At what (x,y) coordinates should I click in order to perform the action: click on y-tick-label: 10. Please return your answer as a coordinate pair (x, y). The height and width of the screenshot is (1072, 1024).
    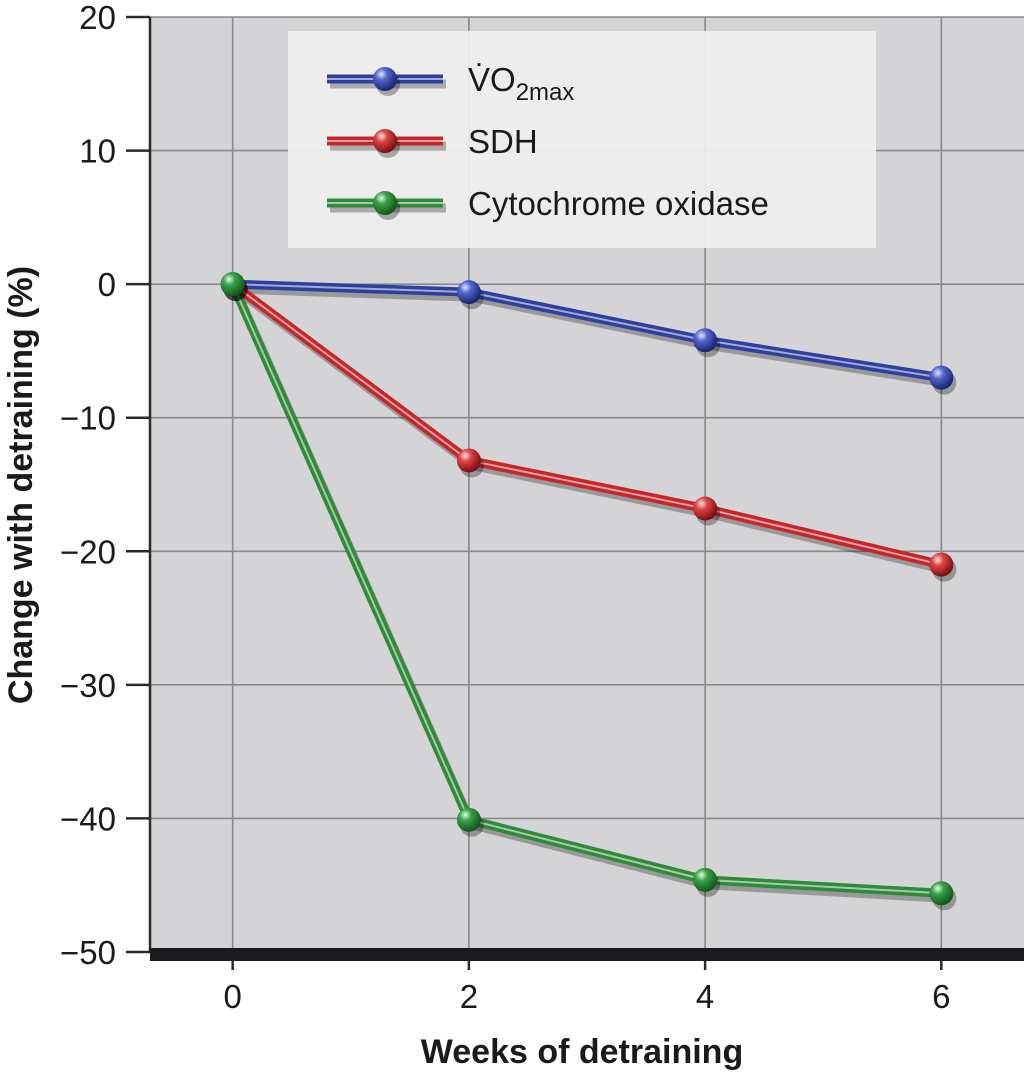
    Looking at the image, I should click on (97, 151).